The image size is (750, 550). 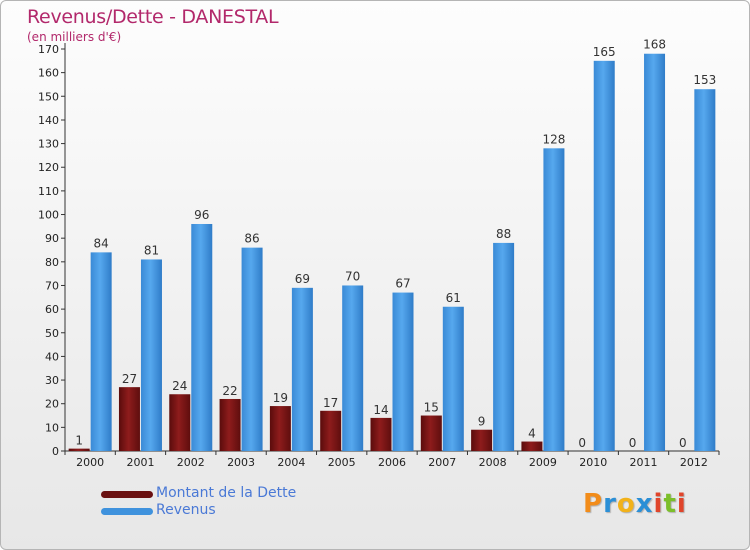 What do you see at coordinates (179, 386) in the screenshot?
I see `data-label-debt: 24` at bounding box center [179, 386].